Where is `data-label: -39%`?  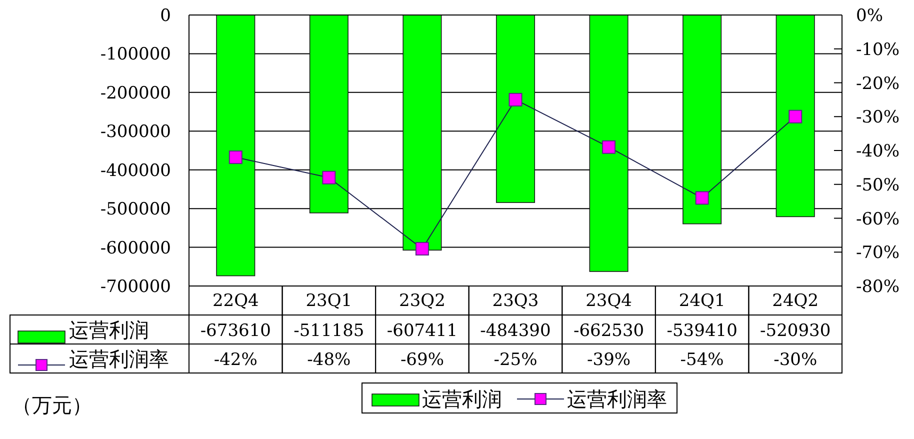 data-label: -39% is located at coordinates (609, 360).